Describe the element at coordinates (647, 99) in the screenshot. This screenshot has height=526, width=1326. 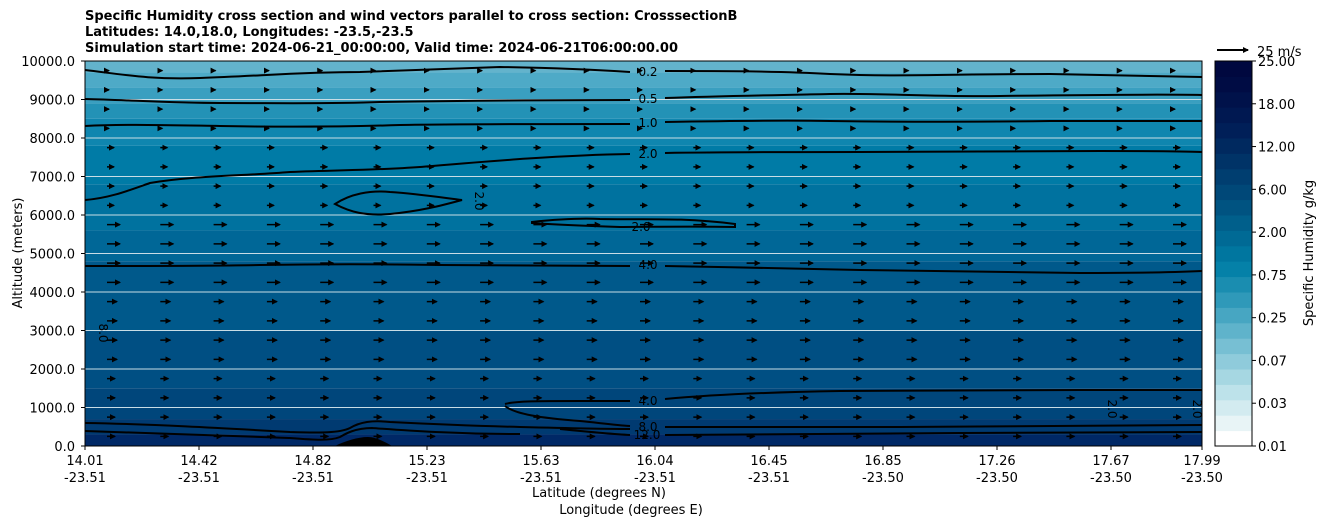
I see `contour-label: 0.5` at that location.